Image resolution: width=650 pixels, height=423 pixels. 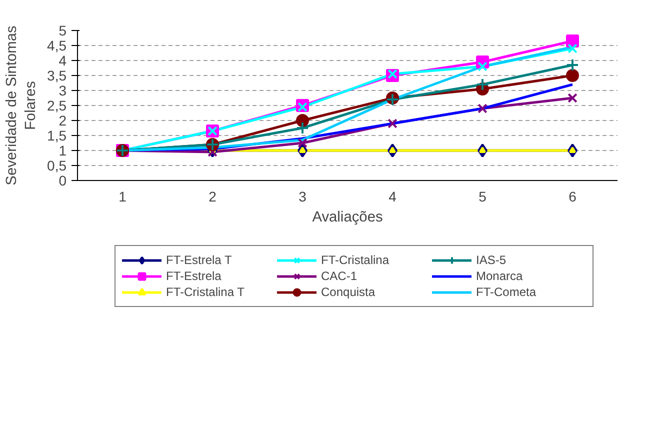 I want to click on y-tick-label: 0,5, so click(x=57, y=166).